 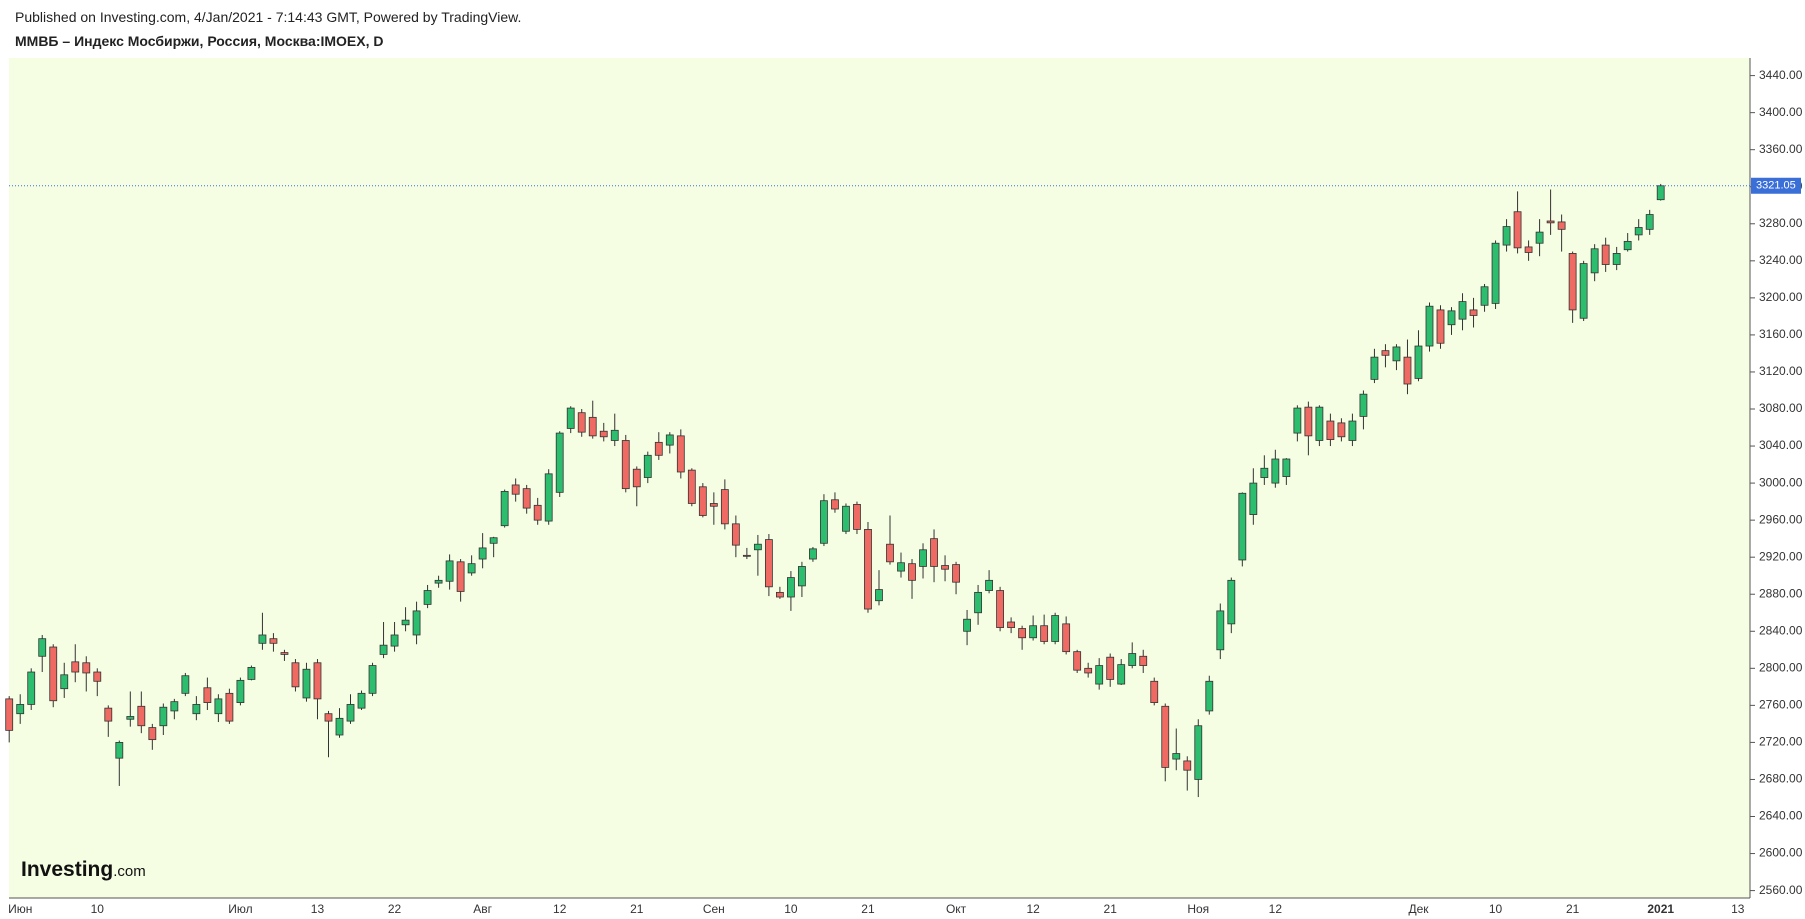 I want to click on y-tick-label: 3080.00, so click(x=1781, y=408).